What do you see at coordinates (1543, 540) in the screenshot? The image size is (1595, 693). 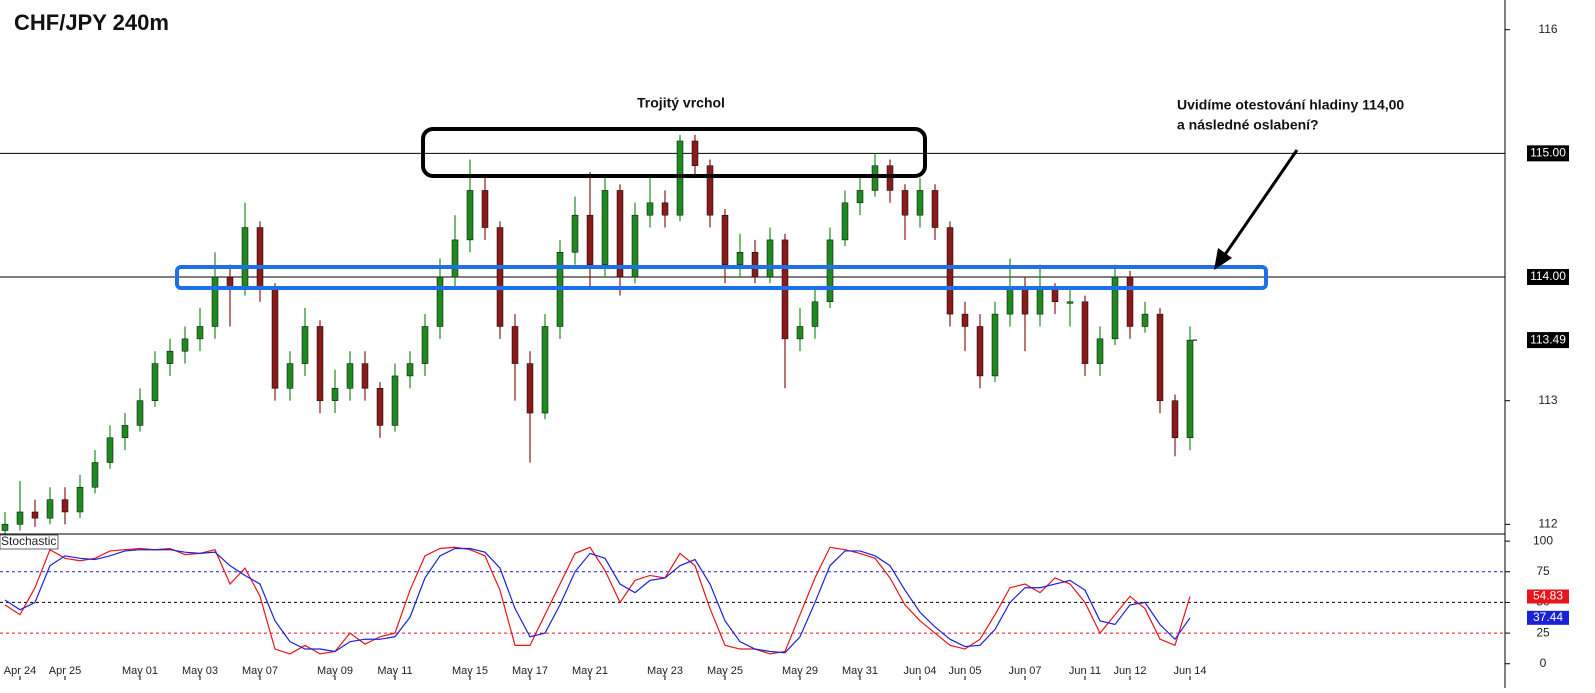 I see `y-tick-label: 100` at bounding box center [1543, 540].